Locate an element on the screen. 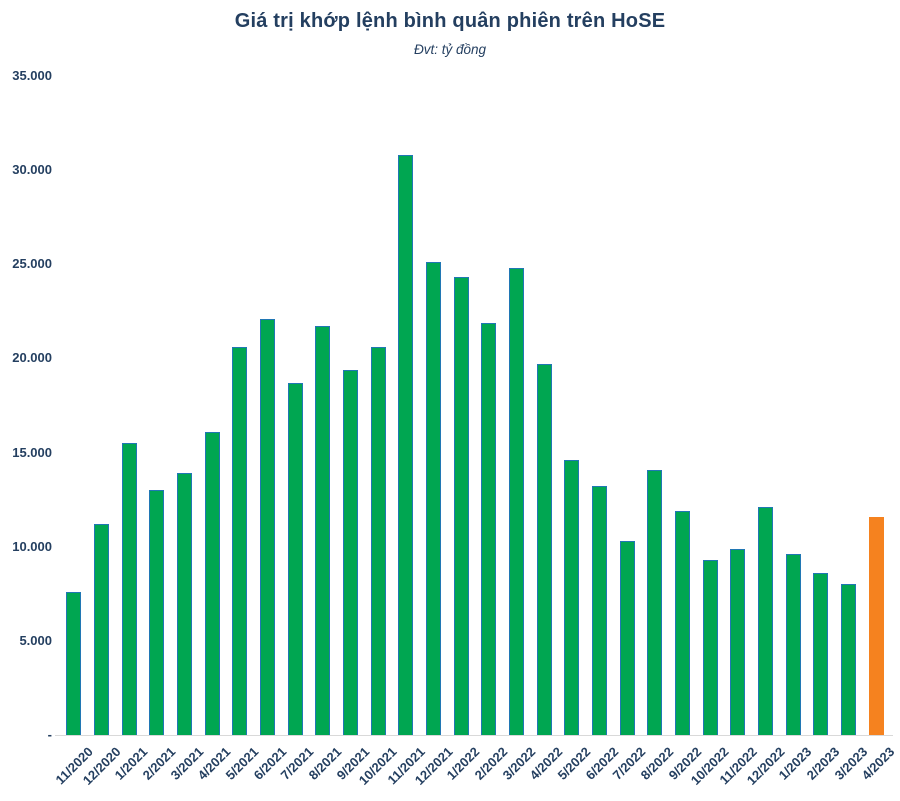 Image resolution: width=900 pixels, height=801 pixels. chart-subtitle: Đvt: tỷ đồng is located at coordinates (450, 49).